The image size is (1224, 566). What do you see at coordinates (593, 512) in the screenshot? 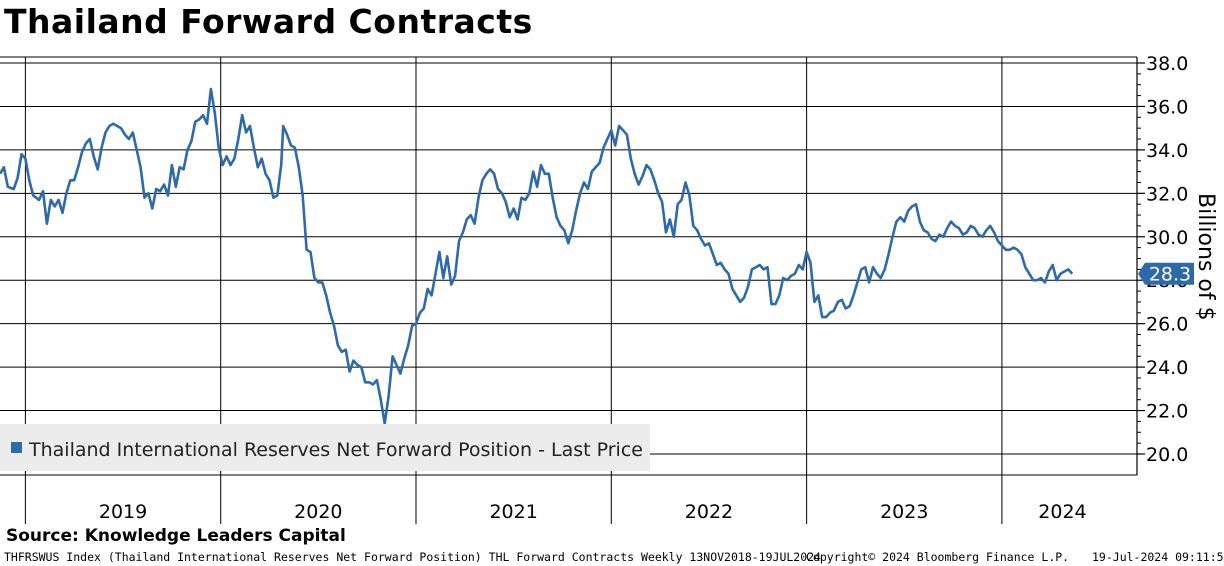
I see `x-axis: 2019 2020 2021 2022 2023 2024` at bounding box center [593, 512].